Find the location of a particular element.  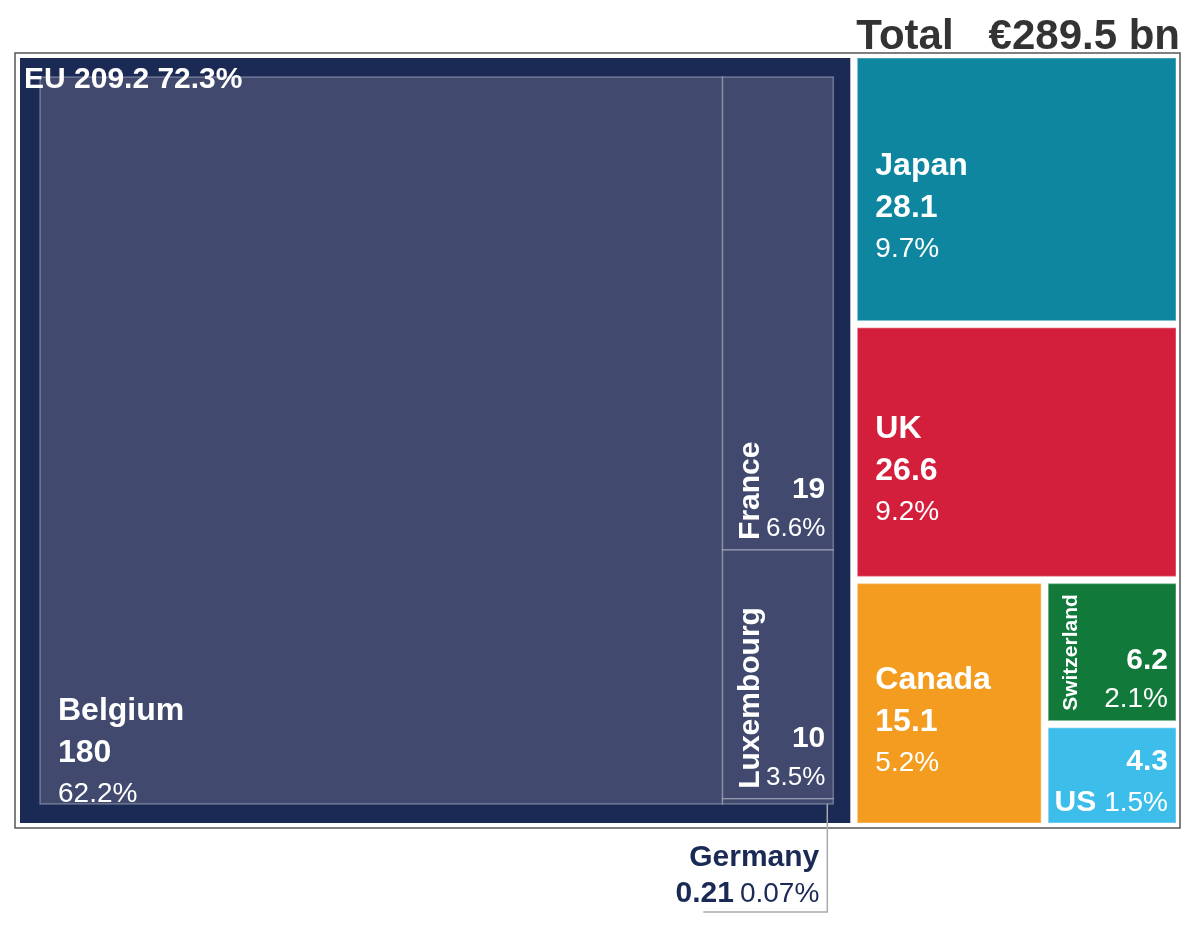

data-label: 15.1 5.2% is located at coordinates (907, 740).